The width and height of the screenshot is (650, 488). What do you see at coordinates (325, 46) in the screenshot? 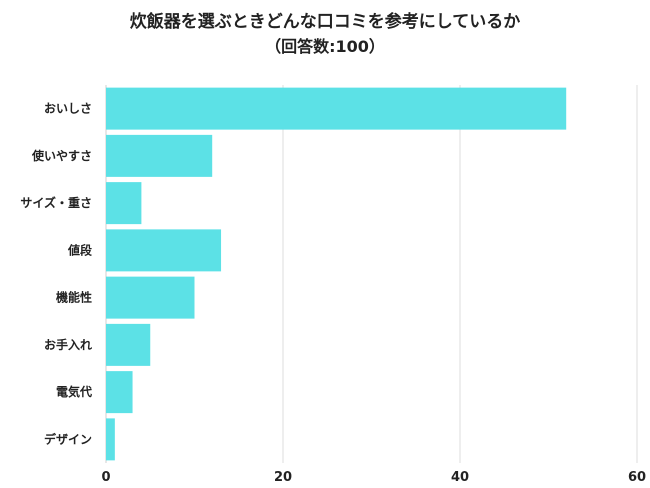
I see `chart-subtitle: （回答数:100）` at bounding box center [325, 46].